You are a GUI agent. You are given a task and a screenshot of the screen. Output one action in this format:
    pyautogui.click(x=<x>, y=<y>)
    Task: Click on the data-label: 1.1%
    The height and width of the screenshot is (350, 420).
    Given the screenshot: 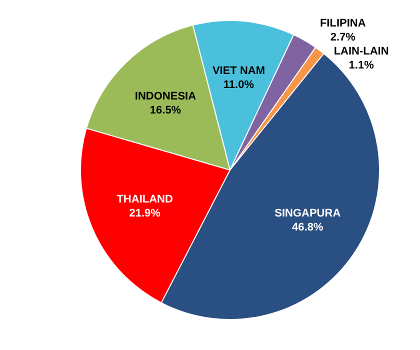 What is the action you would take?
    pyautogui.click(x=361, y=65)
    